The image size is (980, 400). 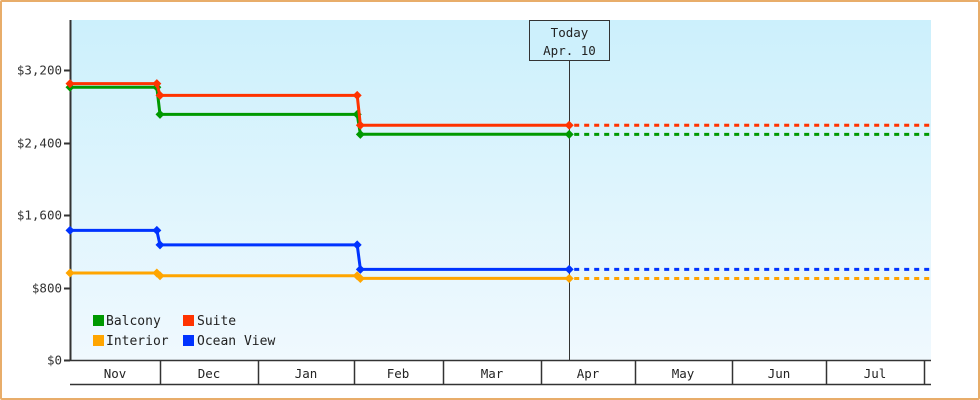 I want to click on y-axis: $3,200 $2,400 $1,600 $800 $0, so click(x=44, y=194).